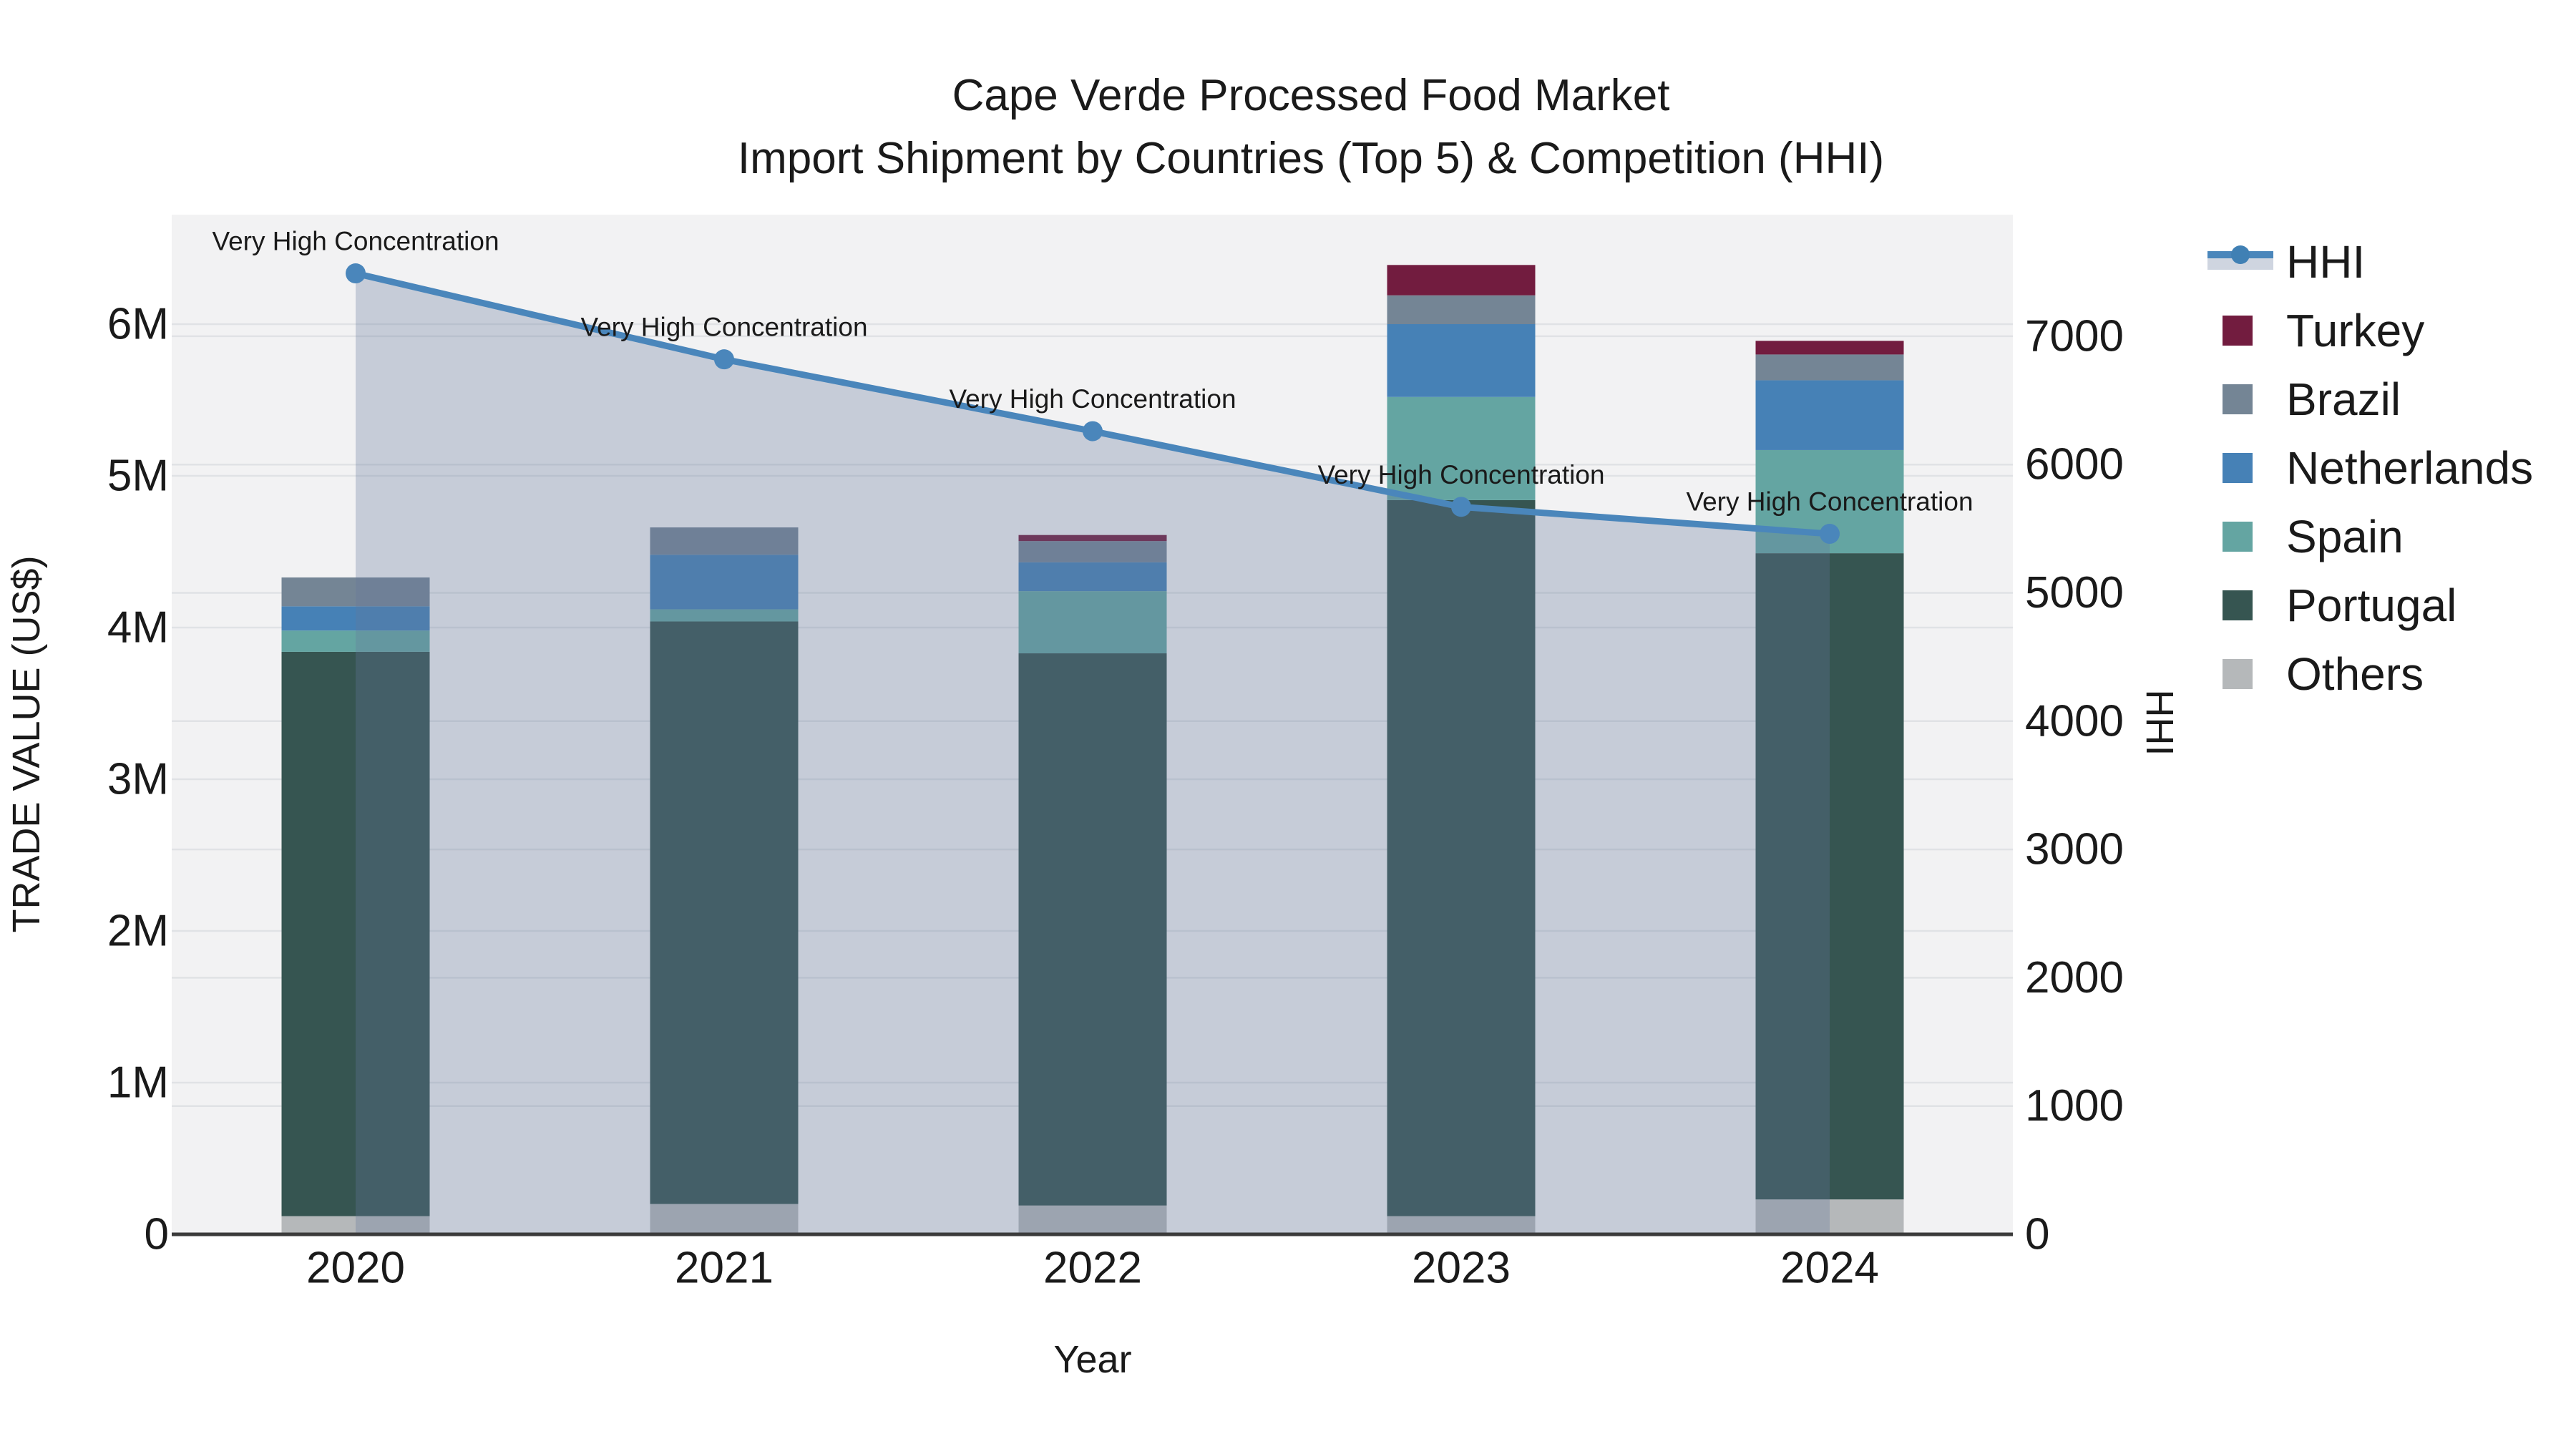 This screenshot has height=1449, width=2576. What do you see at coordinates (1461, 858) in the screenshot?
I see `bar-2023-portugal` at bounding box center [1461, 858].